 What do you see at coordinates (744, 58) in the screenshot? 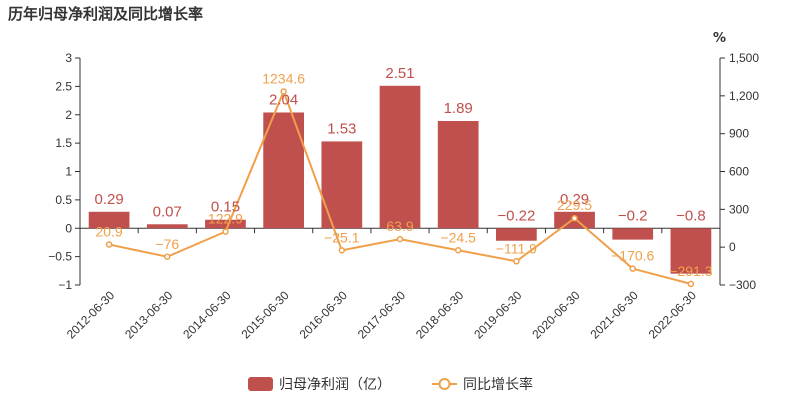
I see `right-tick-label: 1,500` at bounding box center [744, 58].